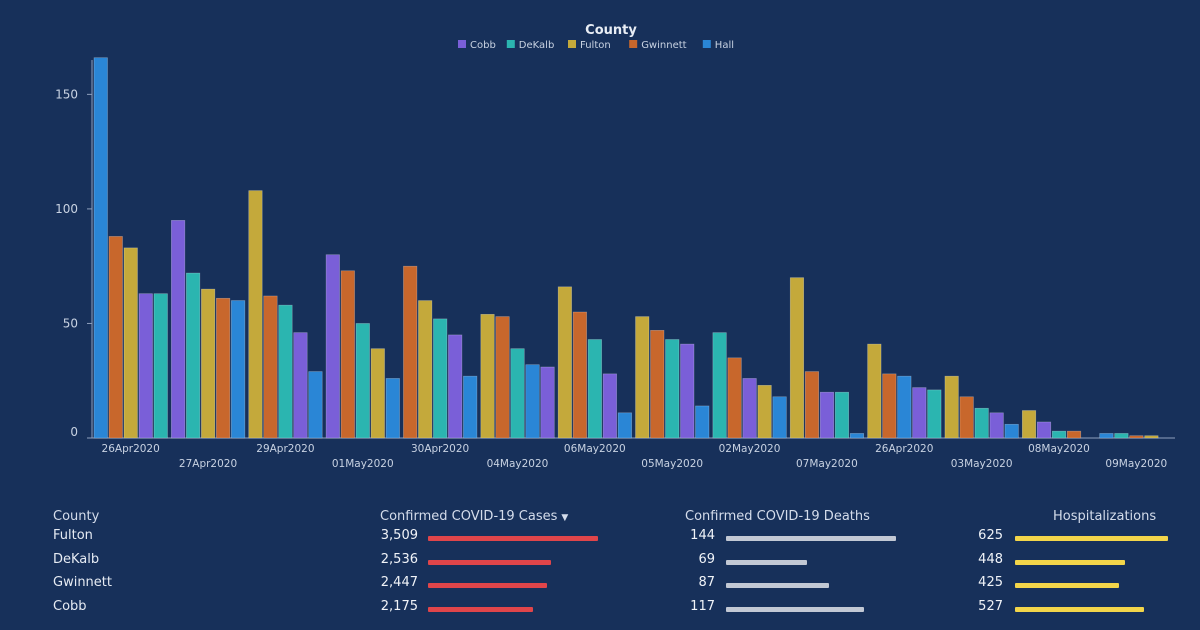 The height and width of the screenshot is (630, 1200). I want to click on legend-swatch-dekalb, so click(510, 44).